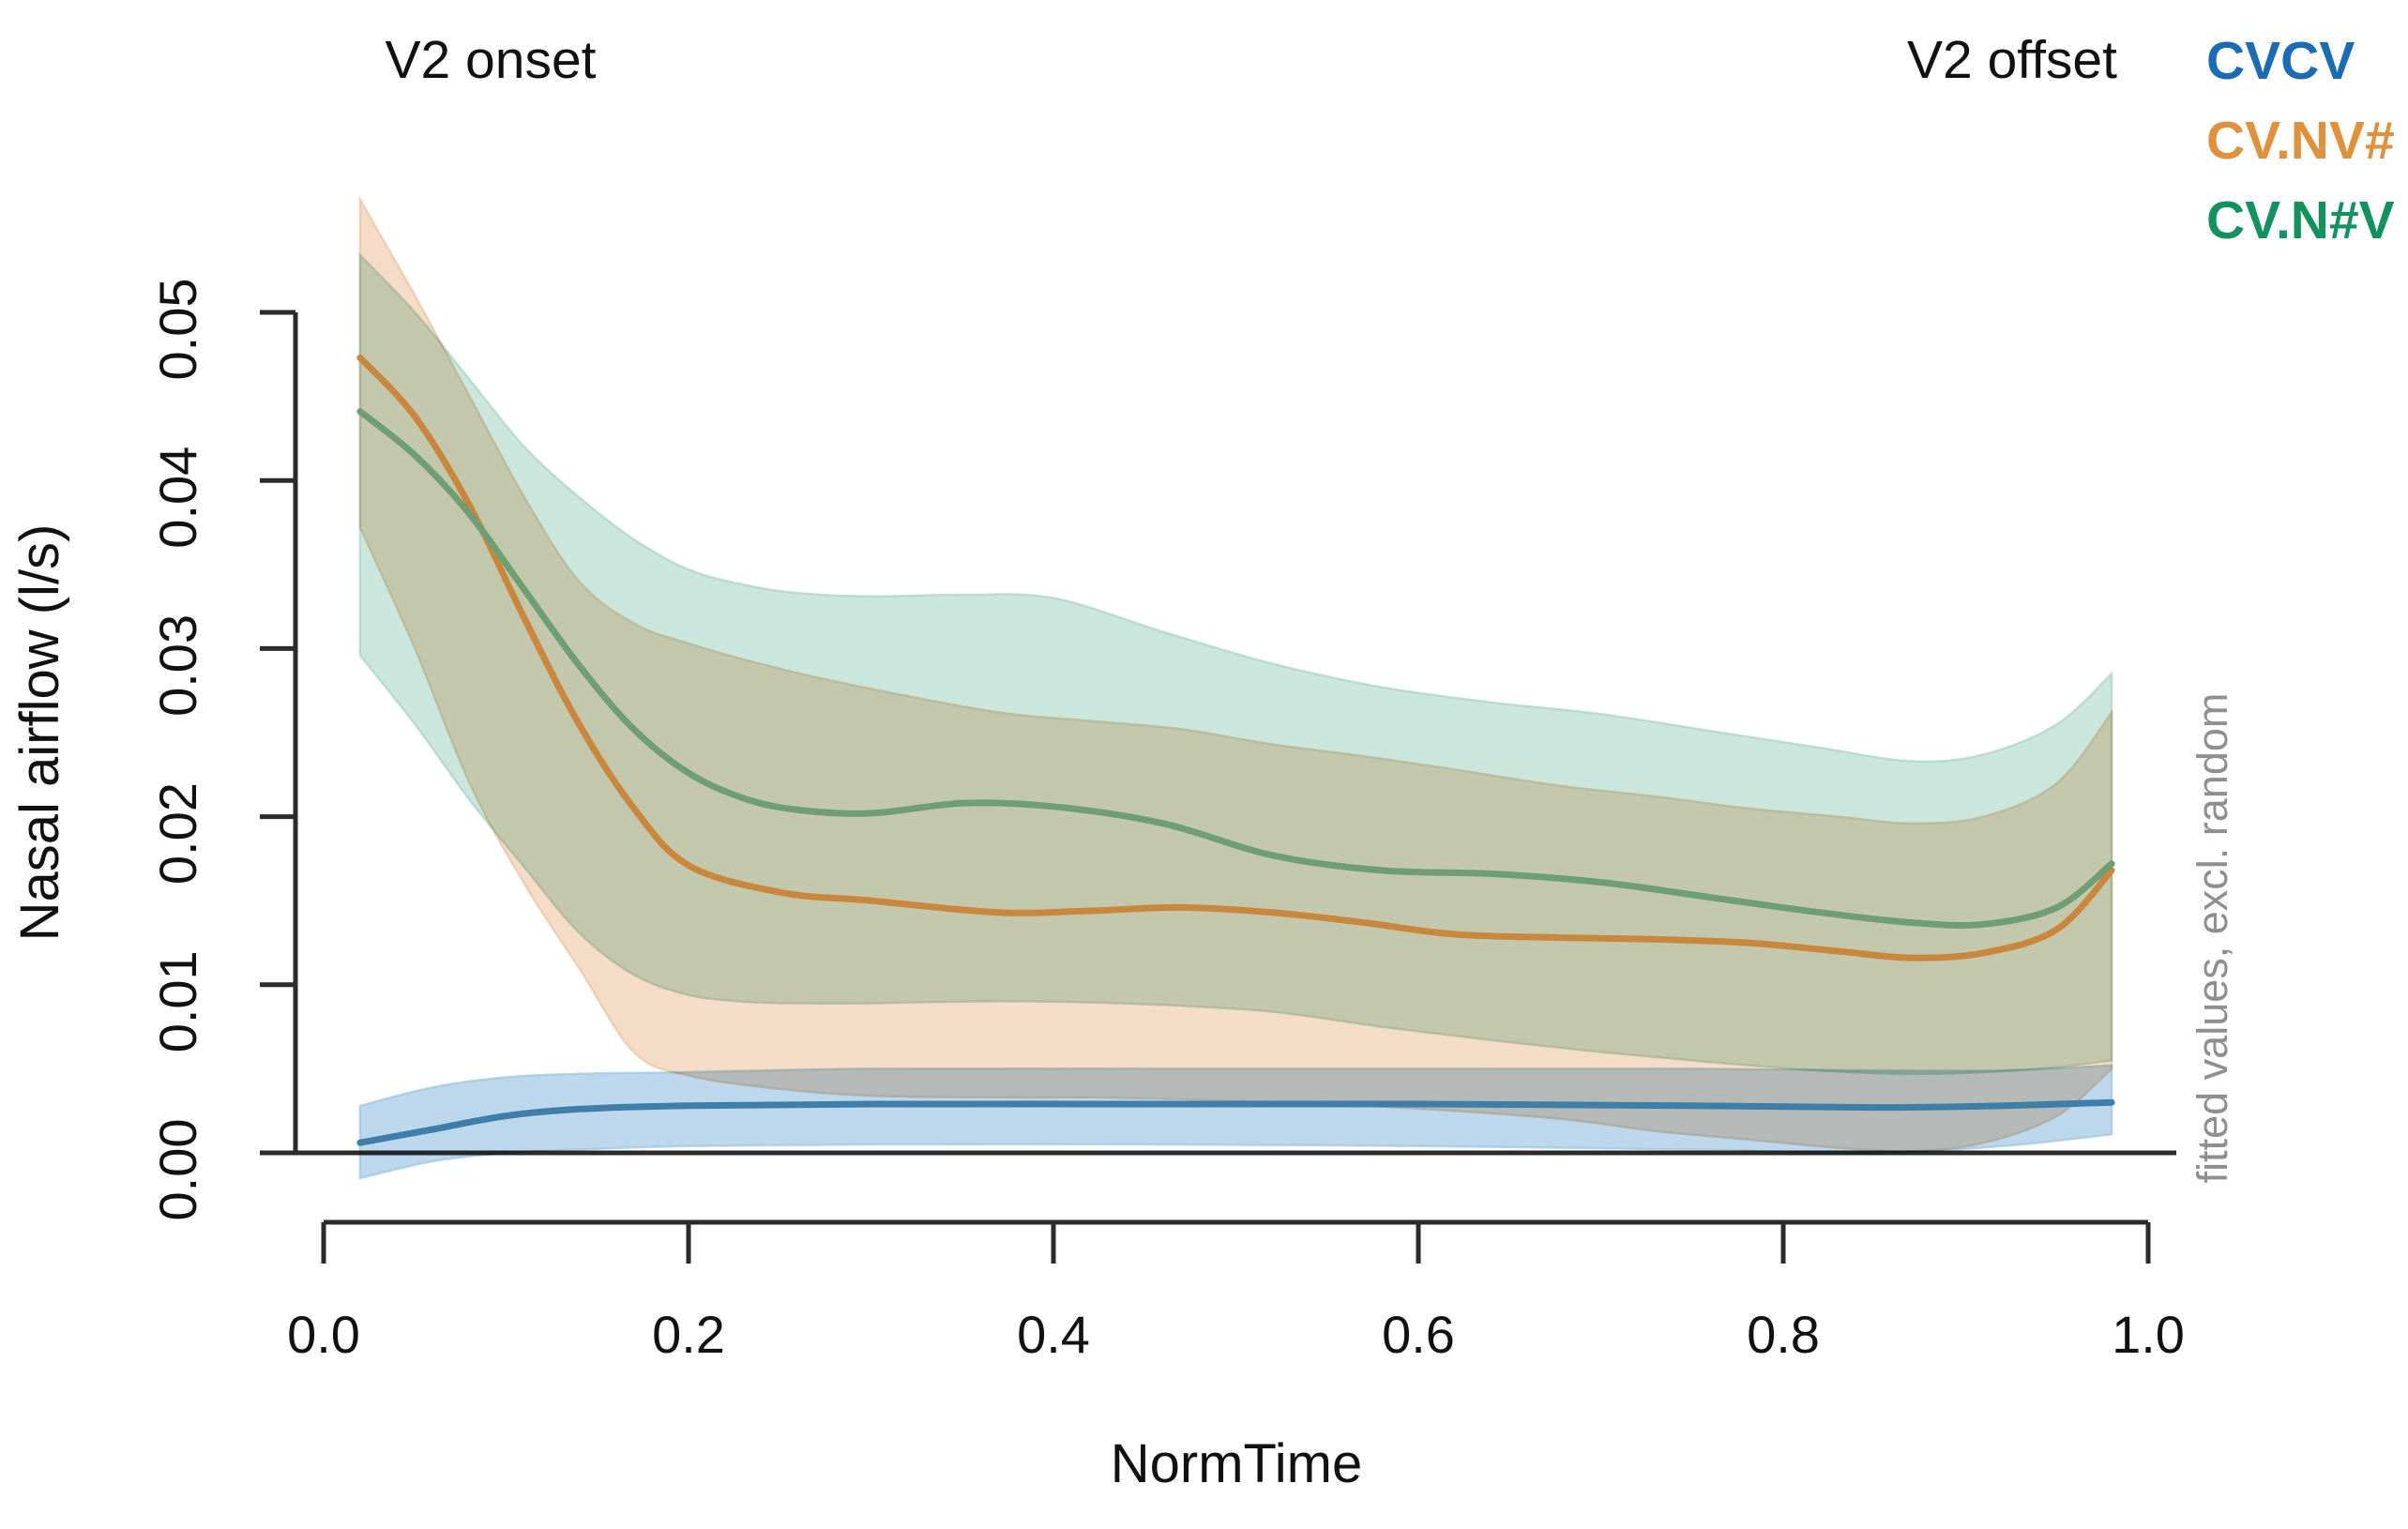 The width and height of the screenshot is (2408, 1529). I want to click on legend-item-cvcv: CVCV, so click(2280, 61).